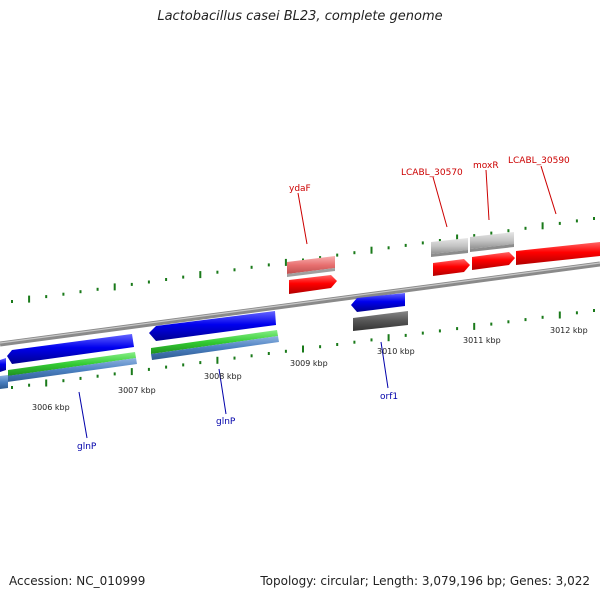 This screenshot has width=600, height=600. Describe the element at coordinates (482, 340) in the screenshot. I see `scale-label-3011: 3011 kbp` at that location.